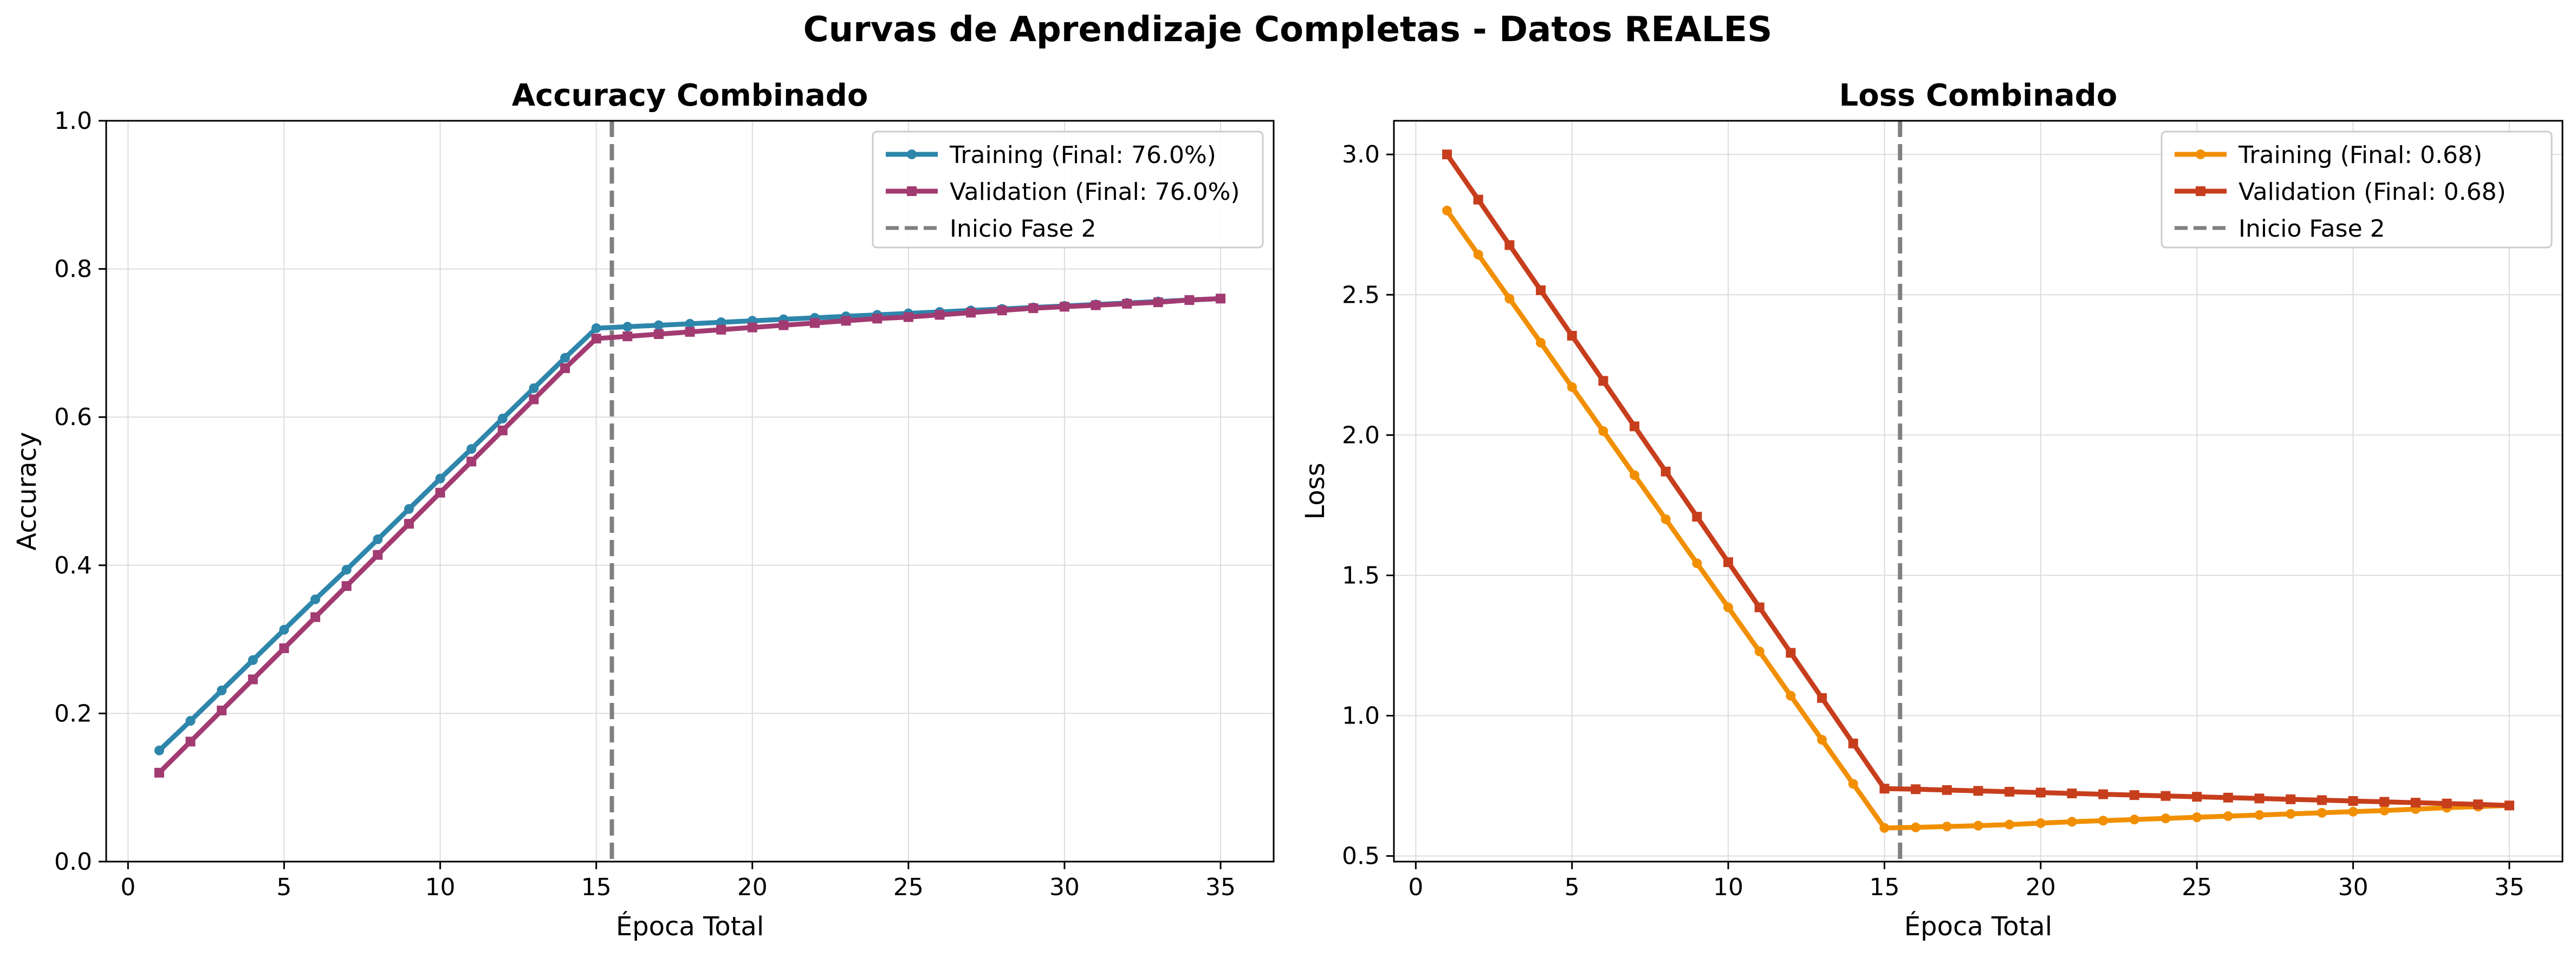  What do you see at coordinates (1361, 716) in the screenshot?
I see `y-tick-label: 1.0` at bounding box center [1361, 716].